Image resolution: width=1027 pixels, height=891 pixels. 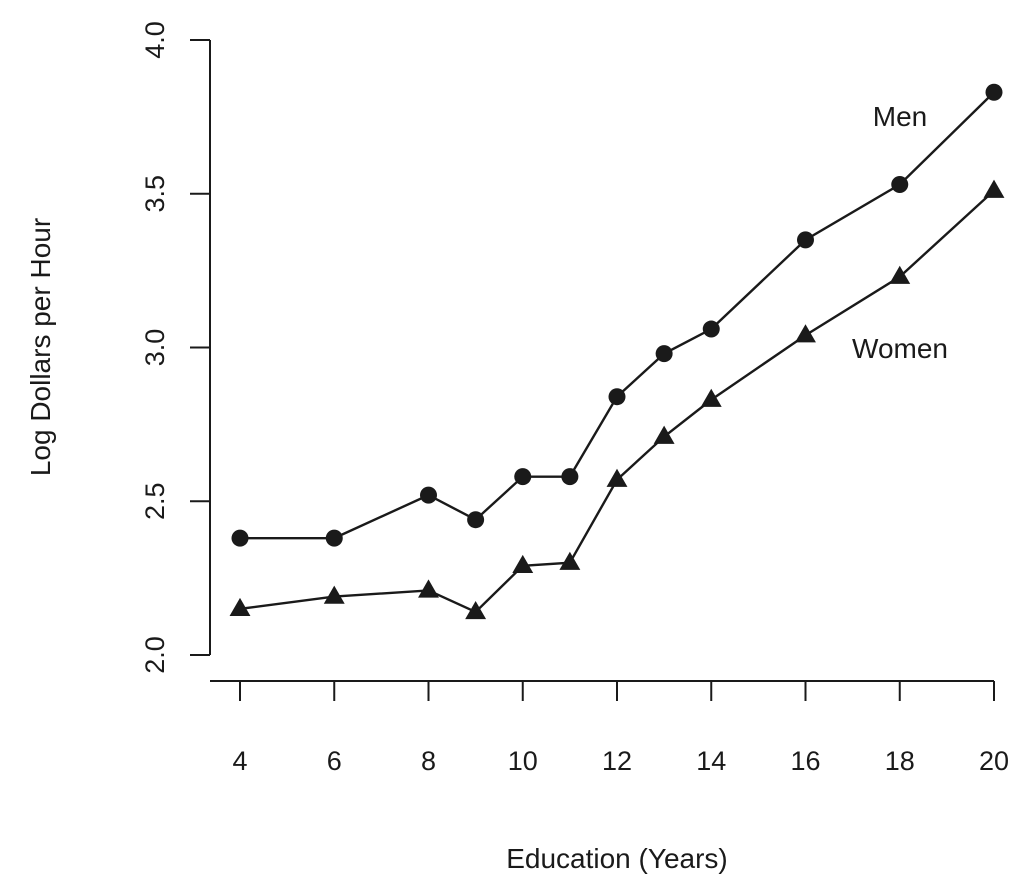 I want to click on y-axis-title: Log Dollars per Hour, so click(x=40, y=347).